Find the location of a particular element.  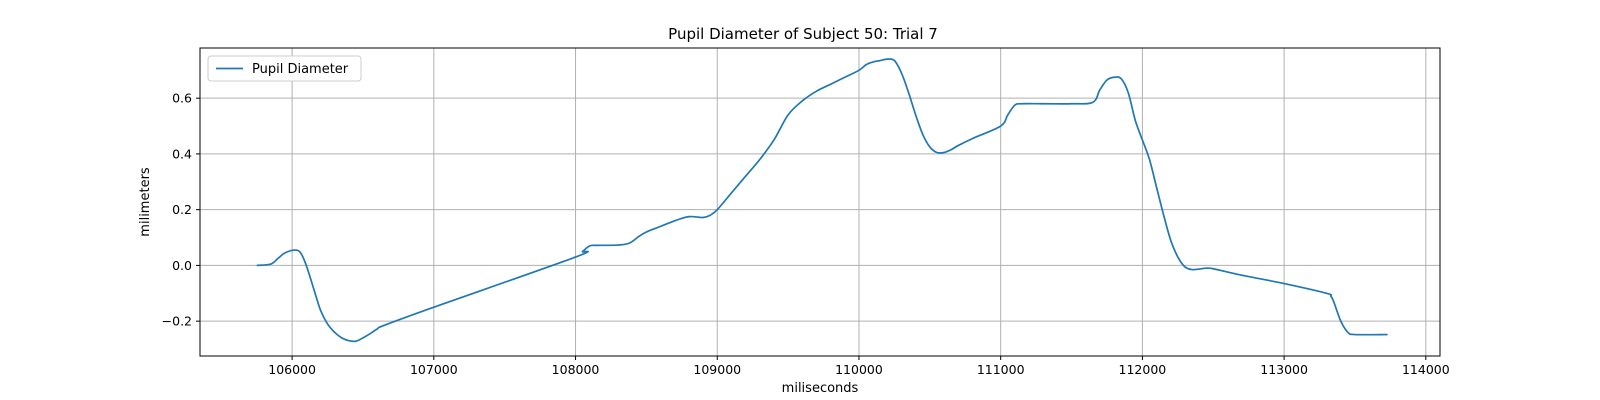

legend-box is located at coordinates (284, 68).